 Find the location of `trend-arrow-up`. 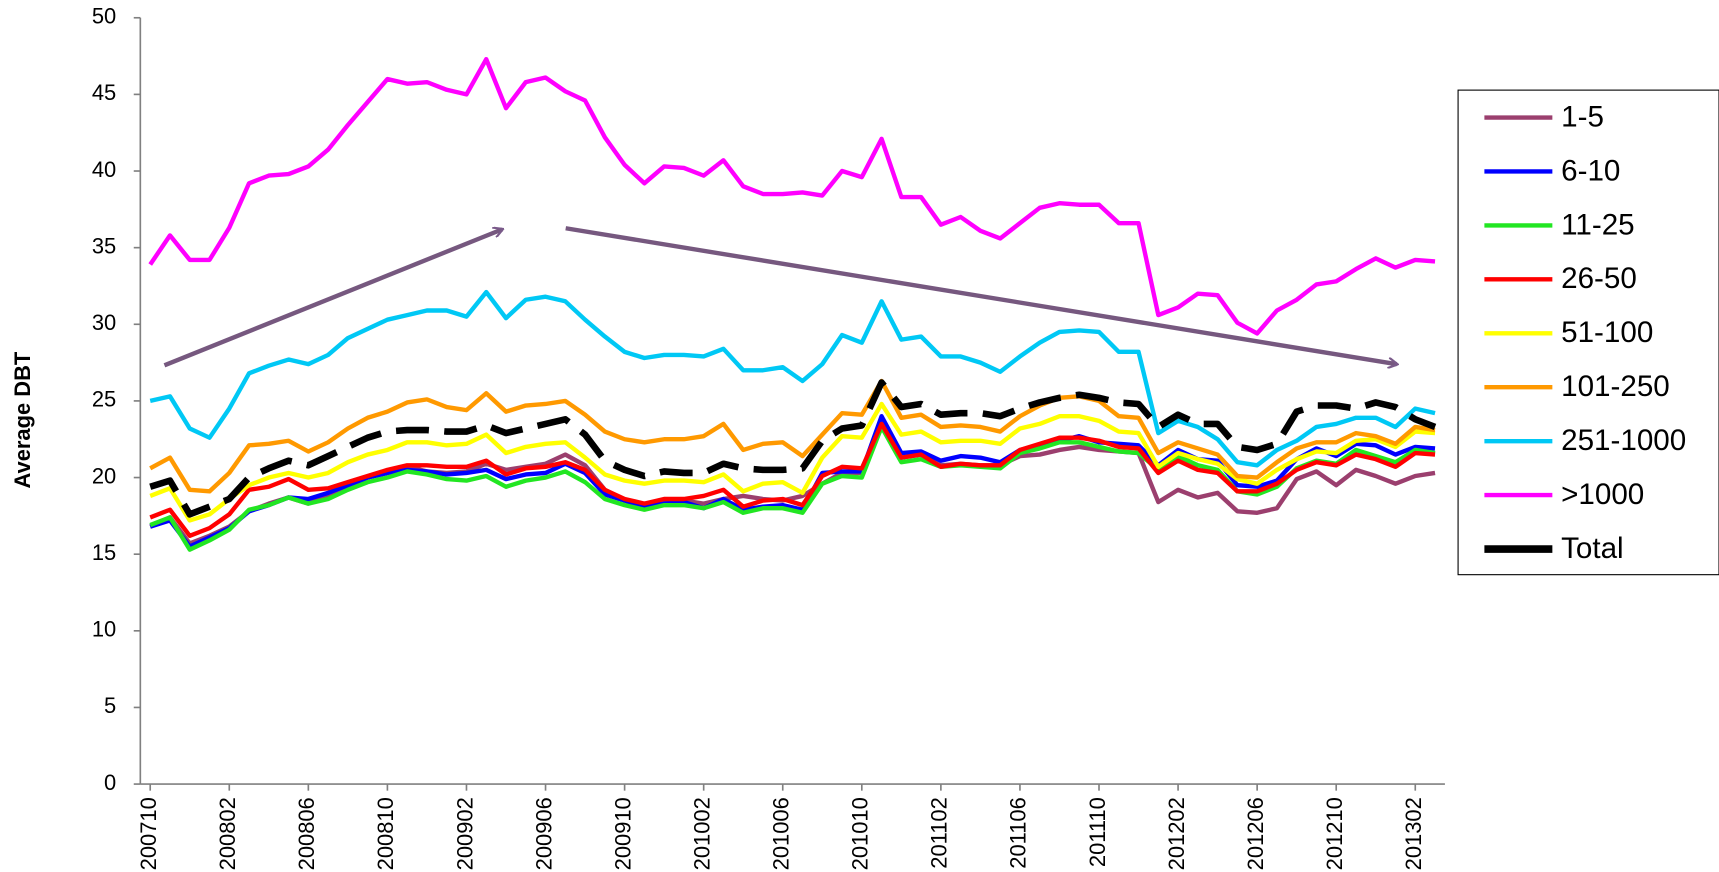

trend-arrow-up is located at coordinates (332, 298).